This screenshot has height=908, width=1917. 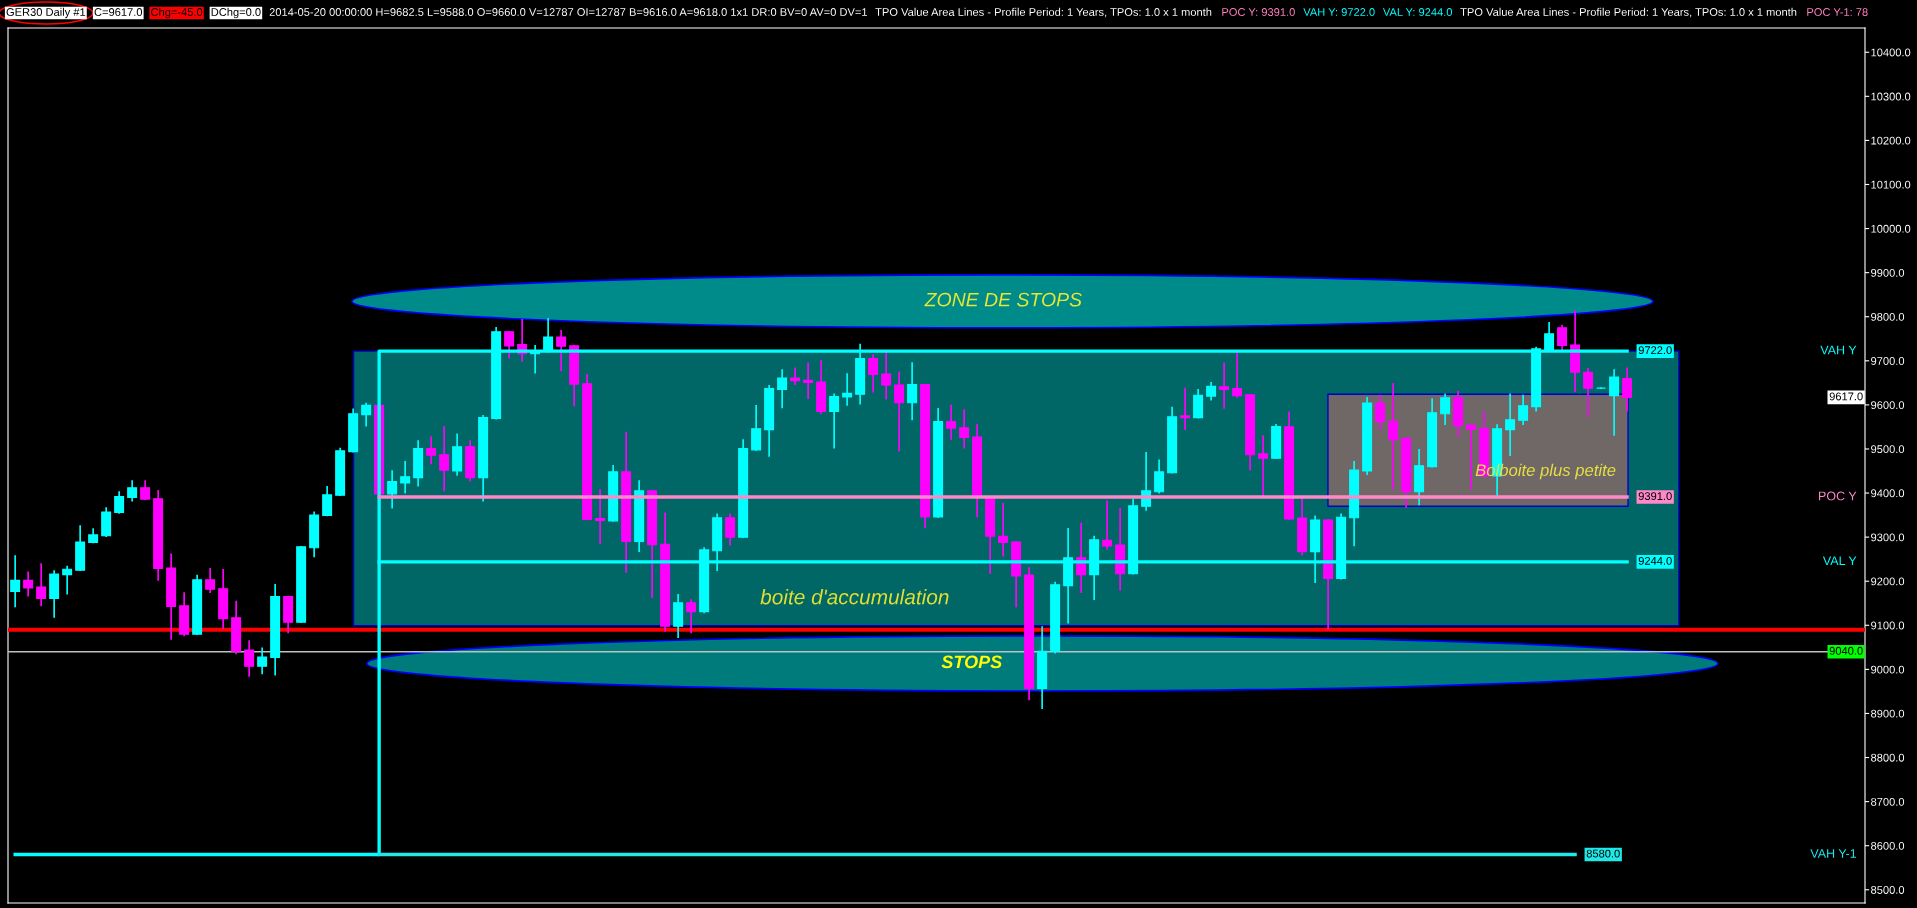 What do you see at coordinates (1888, 272) in the screenshot?
I see `y-tick-label: 9900.0` at bounding box center [1888, 272].